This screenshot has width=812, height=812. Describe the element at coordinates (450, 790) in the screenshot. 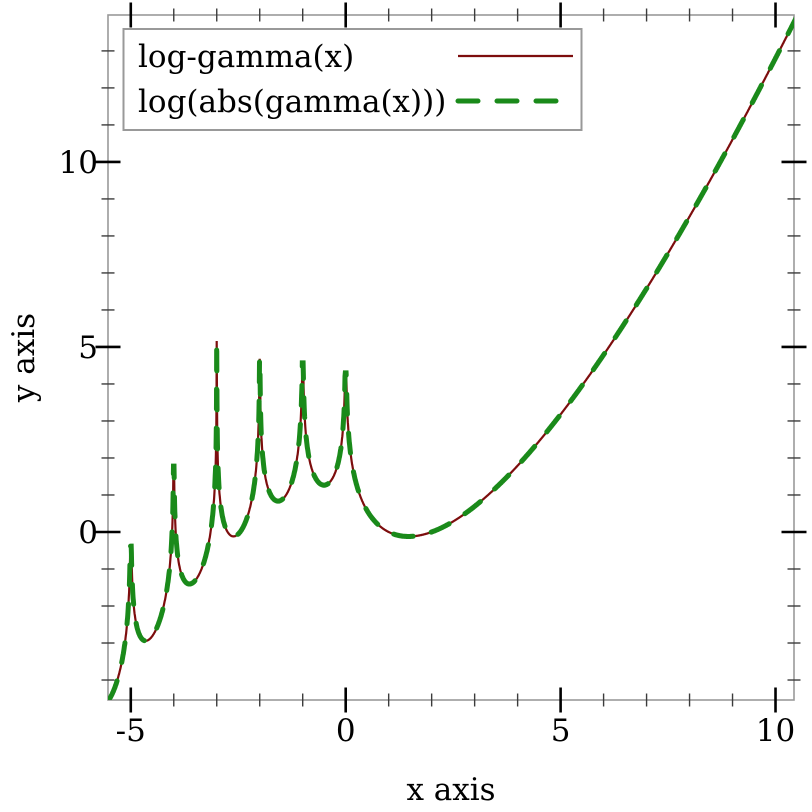

I see `x-axis-label: x axis` at that location.